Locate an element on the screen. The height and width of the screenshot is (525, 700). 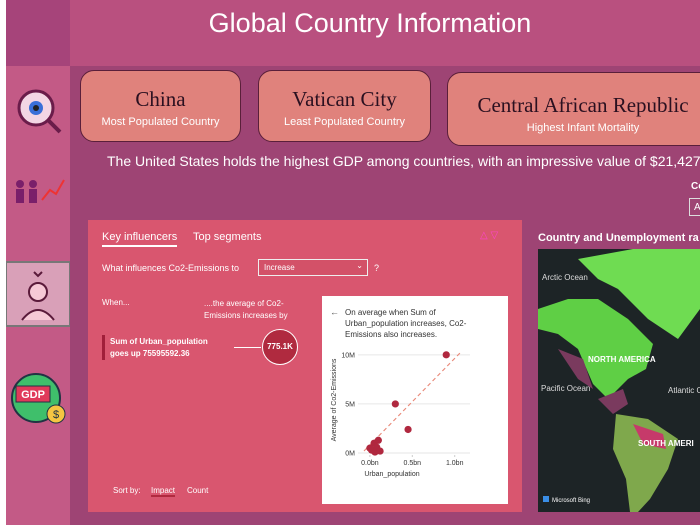
map-label: Atlantic Oc is located at coordinates (684, 390).